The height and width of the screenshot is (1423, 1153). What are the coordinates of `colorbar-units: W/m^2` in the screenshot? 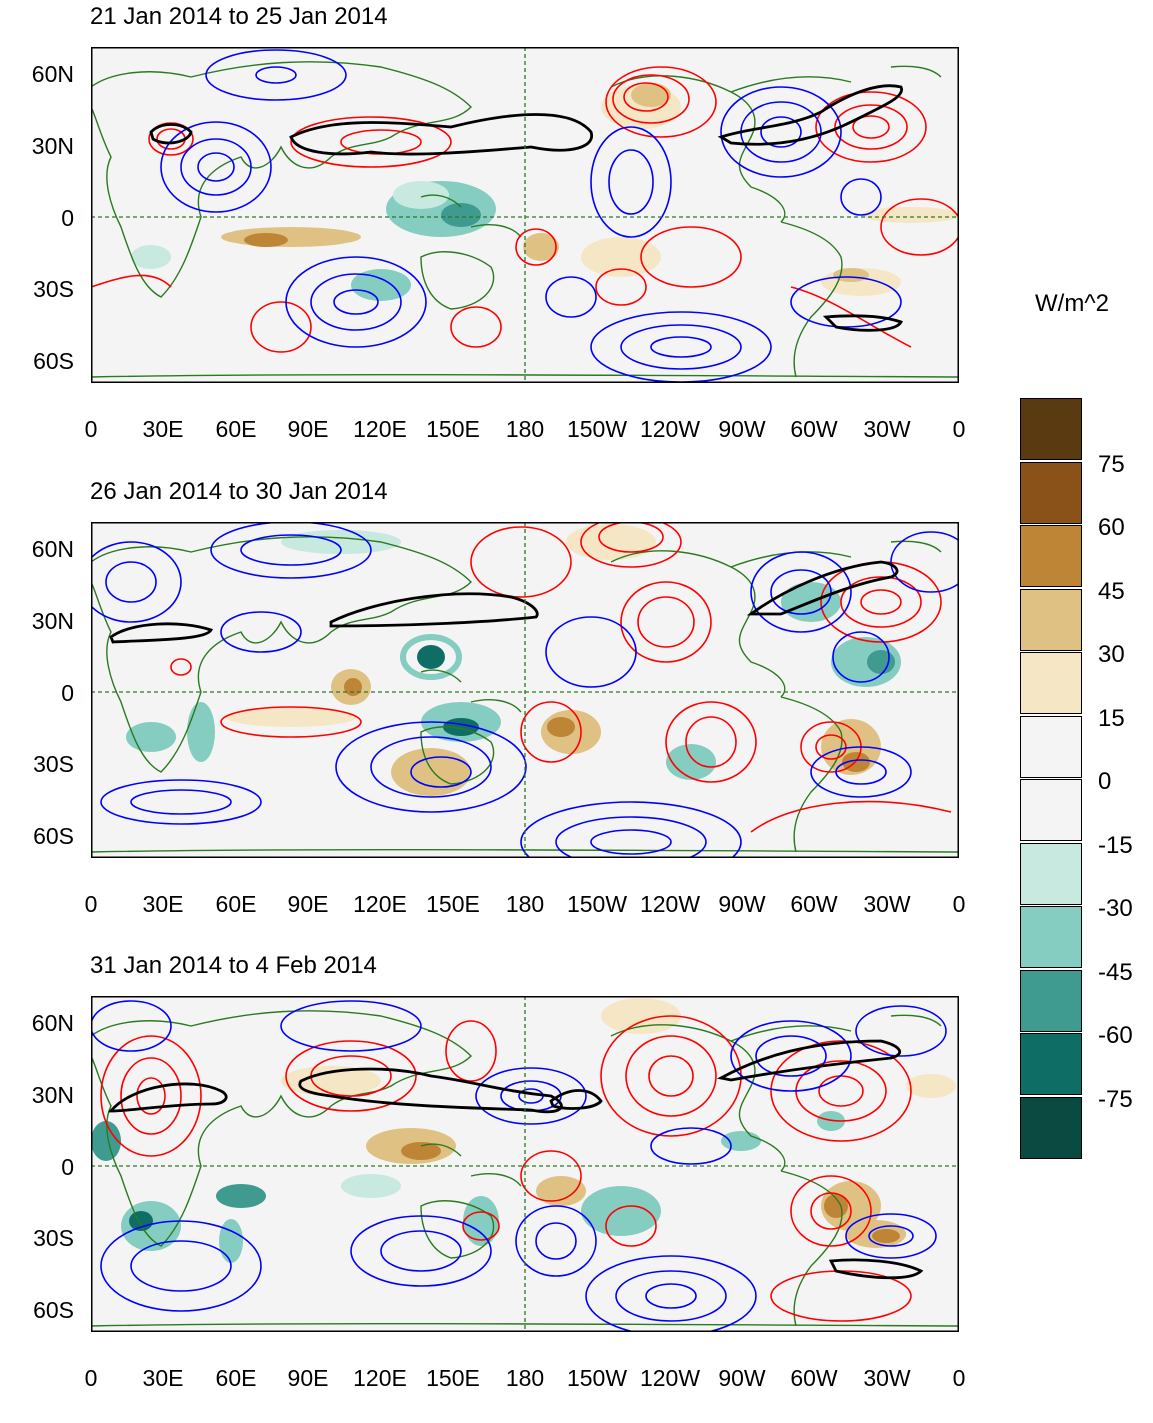 It's located at (1072, 303).